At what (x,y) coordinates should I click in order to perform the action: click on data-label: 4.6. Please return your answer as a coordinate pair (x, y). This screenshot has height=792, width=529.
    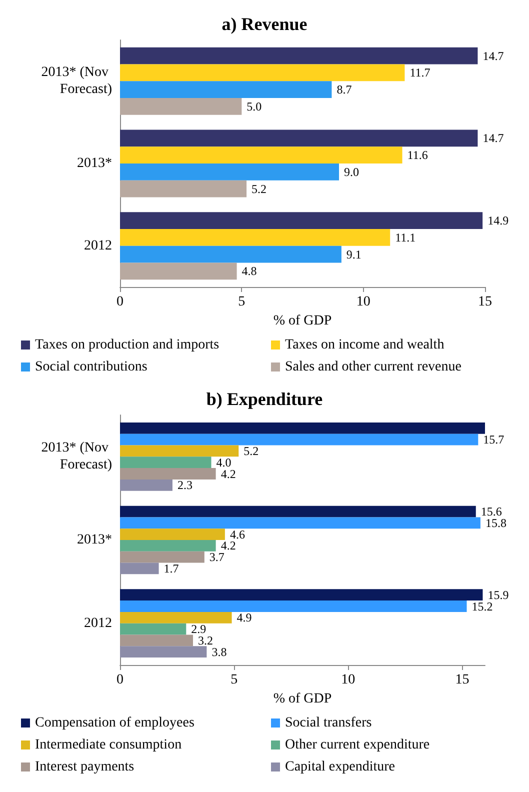
    Looking at the image, I should click on (237, 534).